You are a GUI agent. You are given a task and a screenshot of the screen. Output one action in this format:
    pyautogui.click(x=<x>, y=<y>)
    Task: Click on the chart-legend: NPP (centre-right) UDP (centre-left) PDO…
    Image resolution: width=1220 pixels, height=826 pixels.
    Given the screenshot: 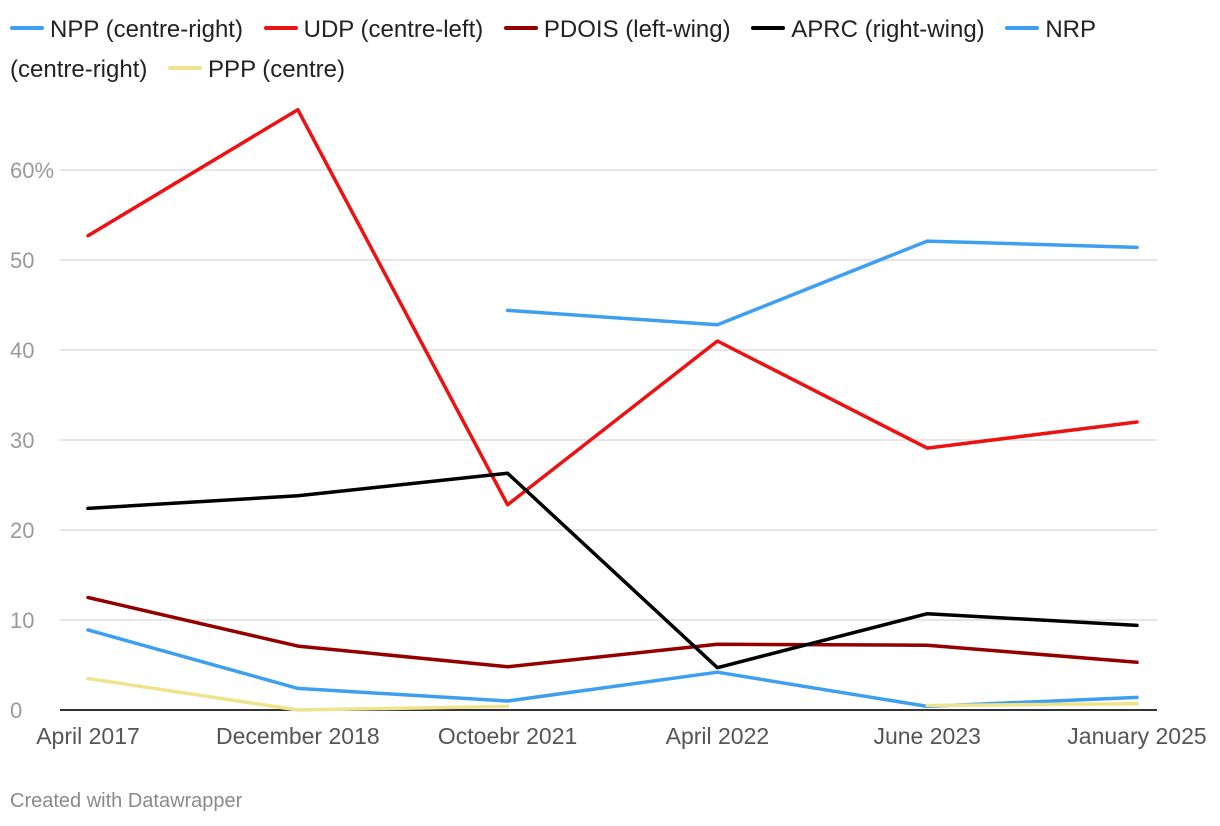 What is the action you would take?
    pyautogui.click(x=595, y=50)
    